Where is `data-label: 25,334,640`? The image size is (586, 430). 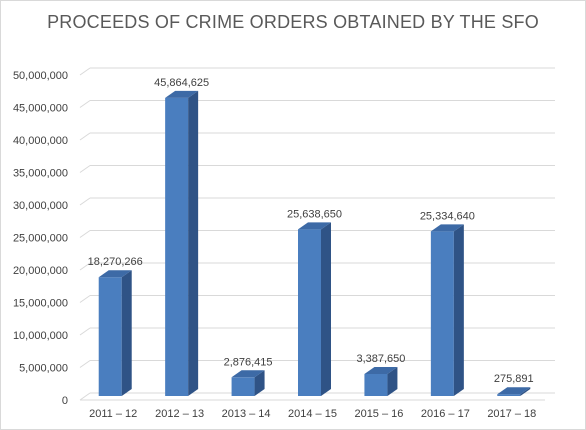
data-label: 25,334,640 is located at coordinates (447, 216).